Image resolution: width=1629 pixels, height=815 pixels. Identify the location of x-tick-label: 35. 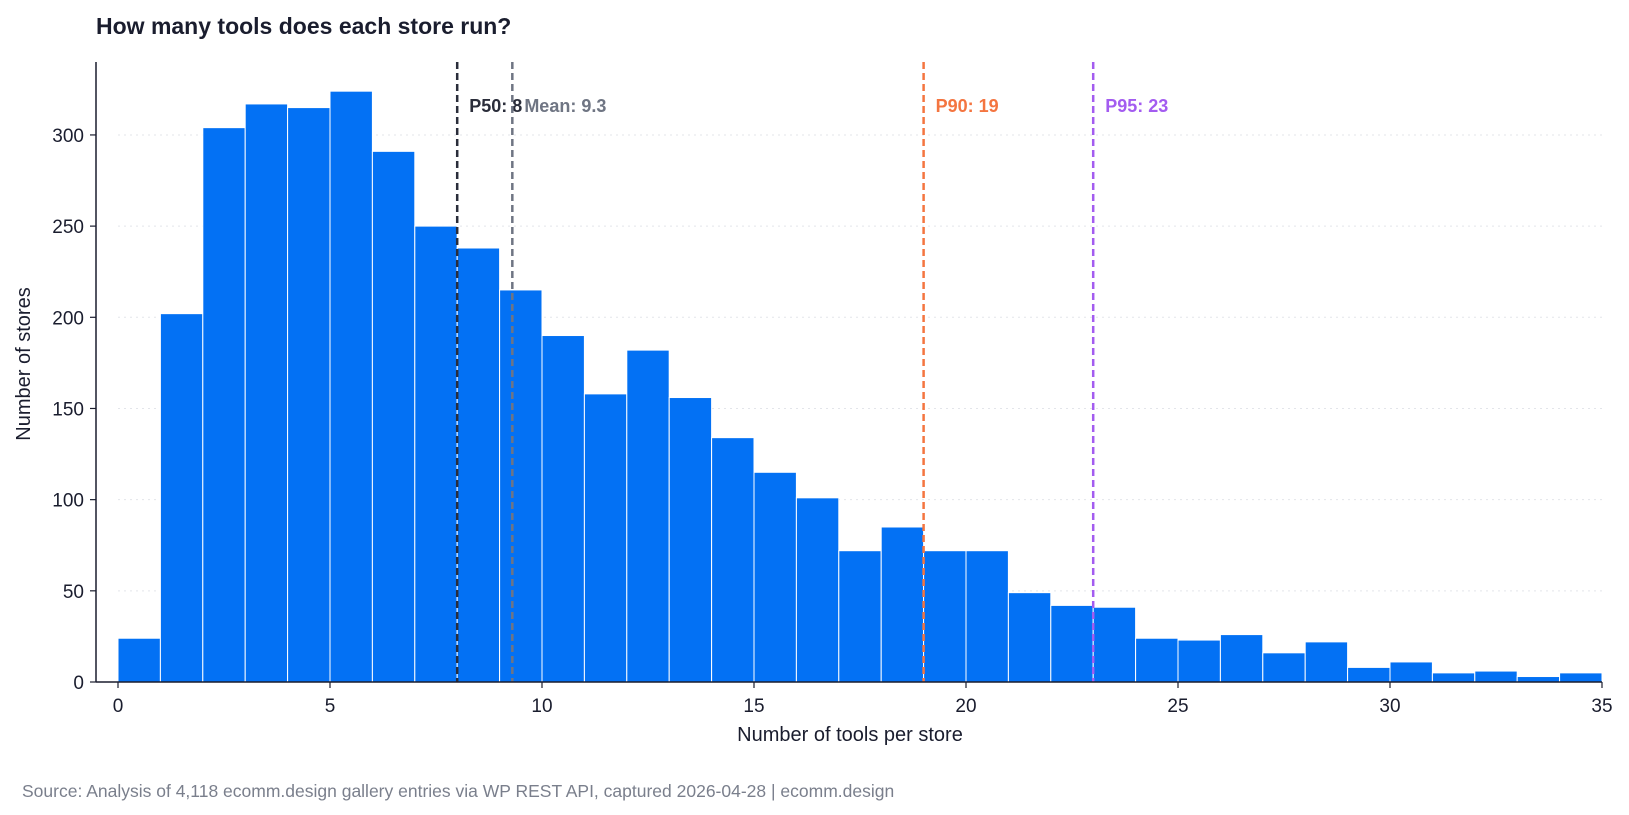
(1601, 706).